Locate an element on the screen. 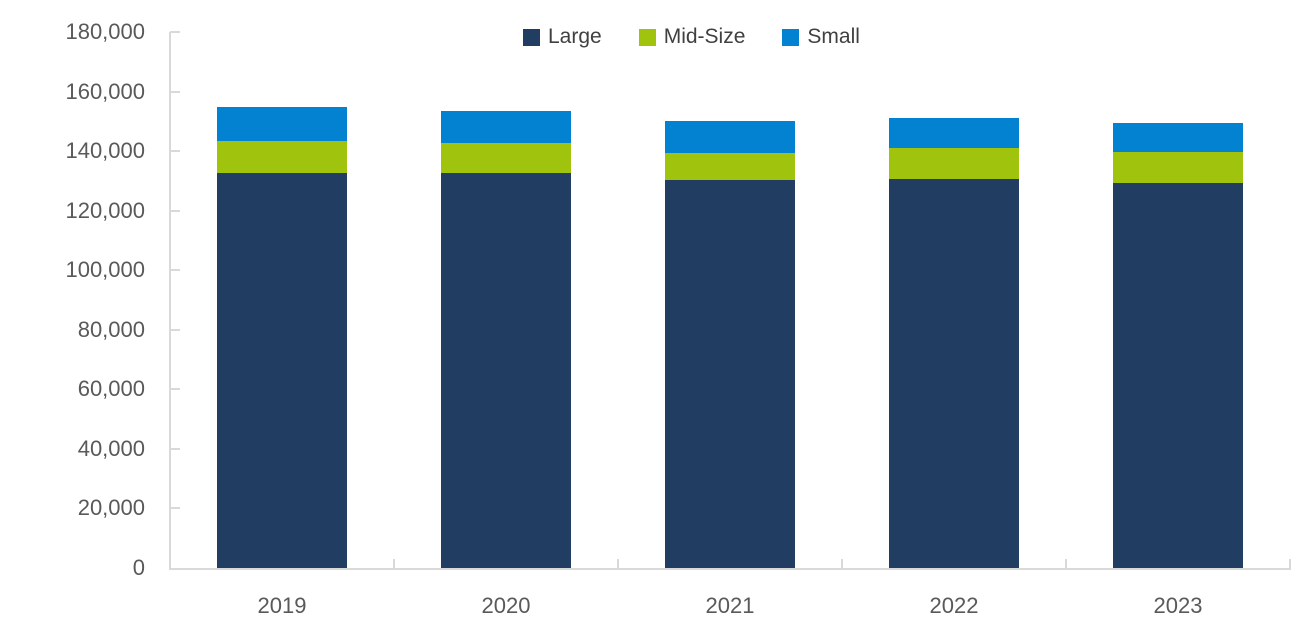 The image size is (1306, 635). x-axis-category-label: 2021 is located at coordinates (730, 605).